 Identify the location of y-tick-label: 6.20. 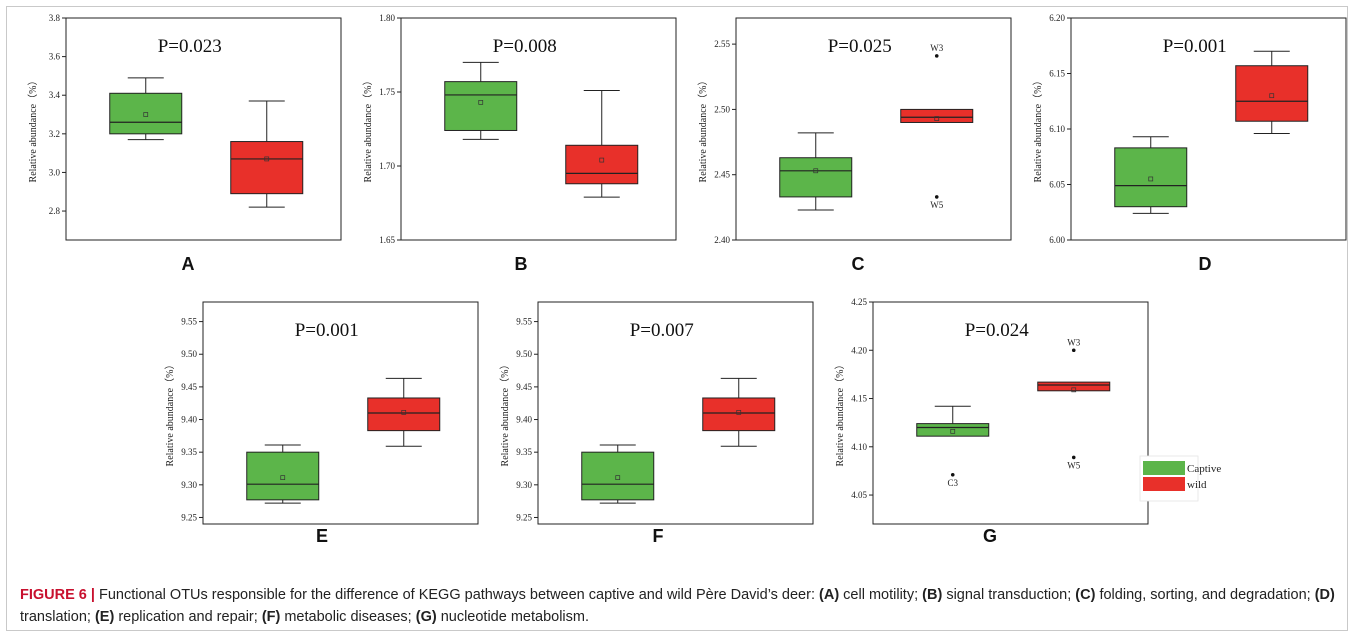
(1057, 18).